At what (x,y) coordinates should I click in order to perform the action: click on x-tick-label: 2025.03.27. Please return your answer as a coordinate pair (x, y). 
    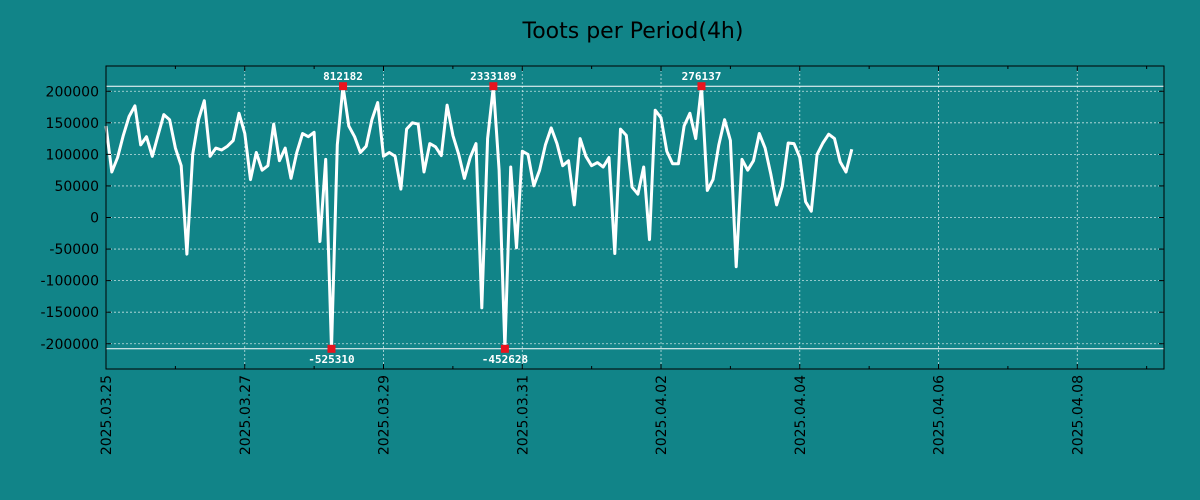
    Looking at the image, I should click on (246, 415).